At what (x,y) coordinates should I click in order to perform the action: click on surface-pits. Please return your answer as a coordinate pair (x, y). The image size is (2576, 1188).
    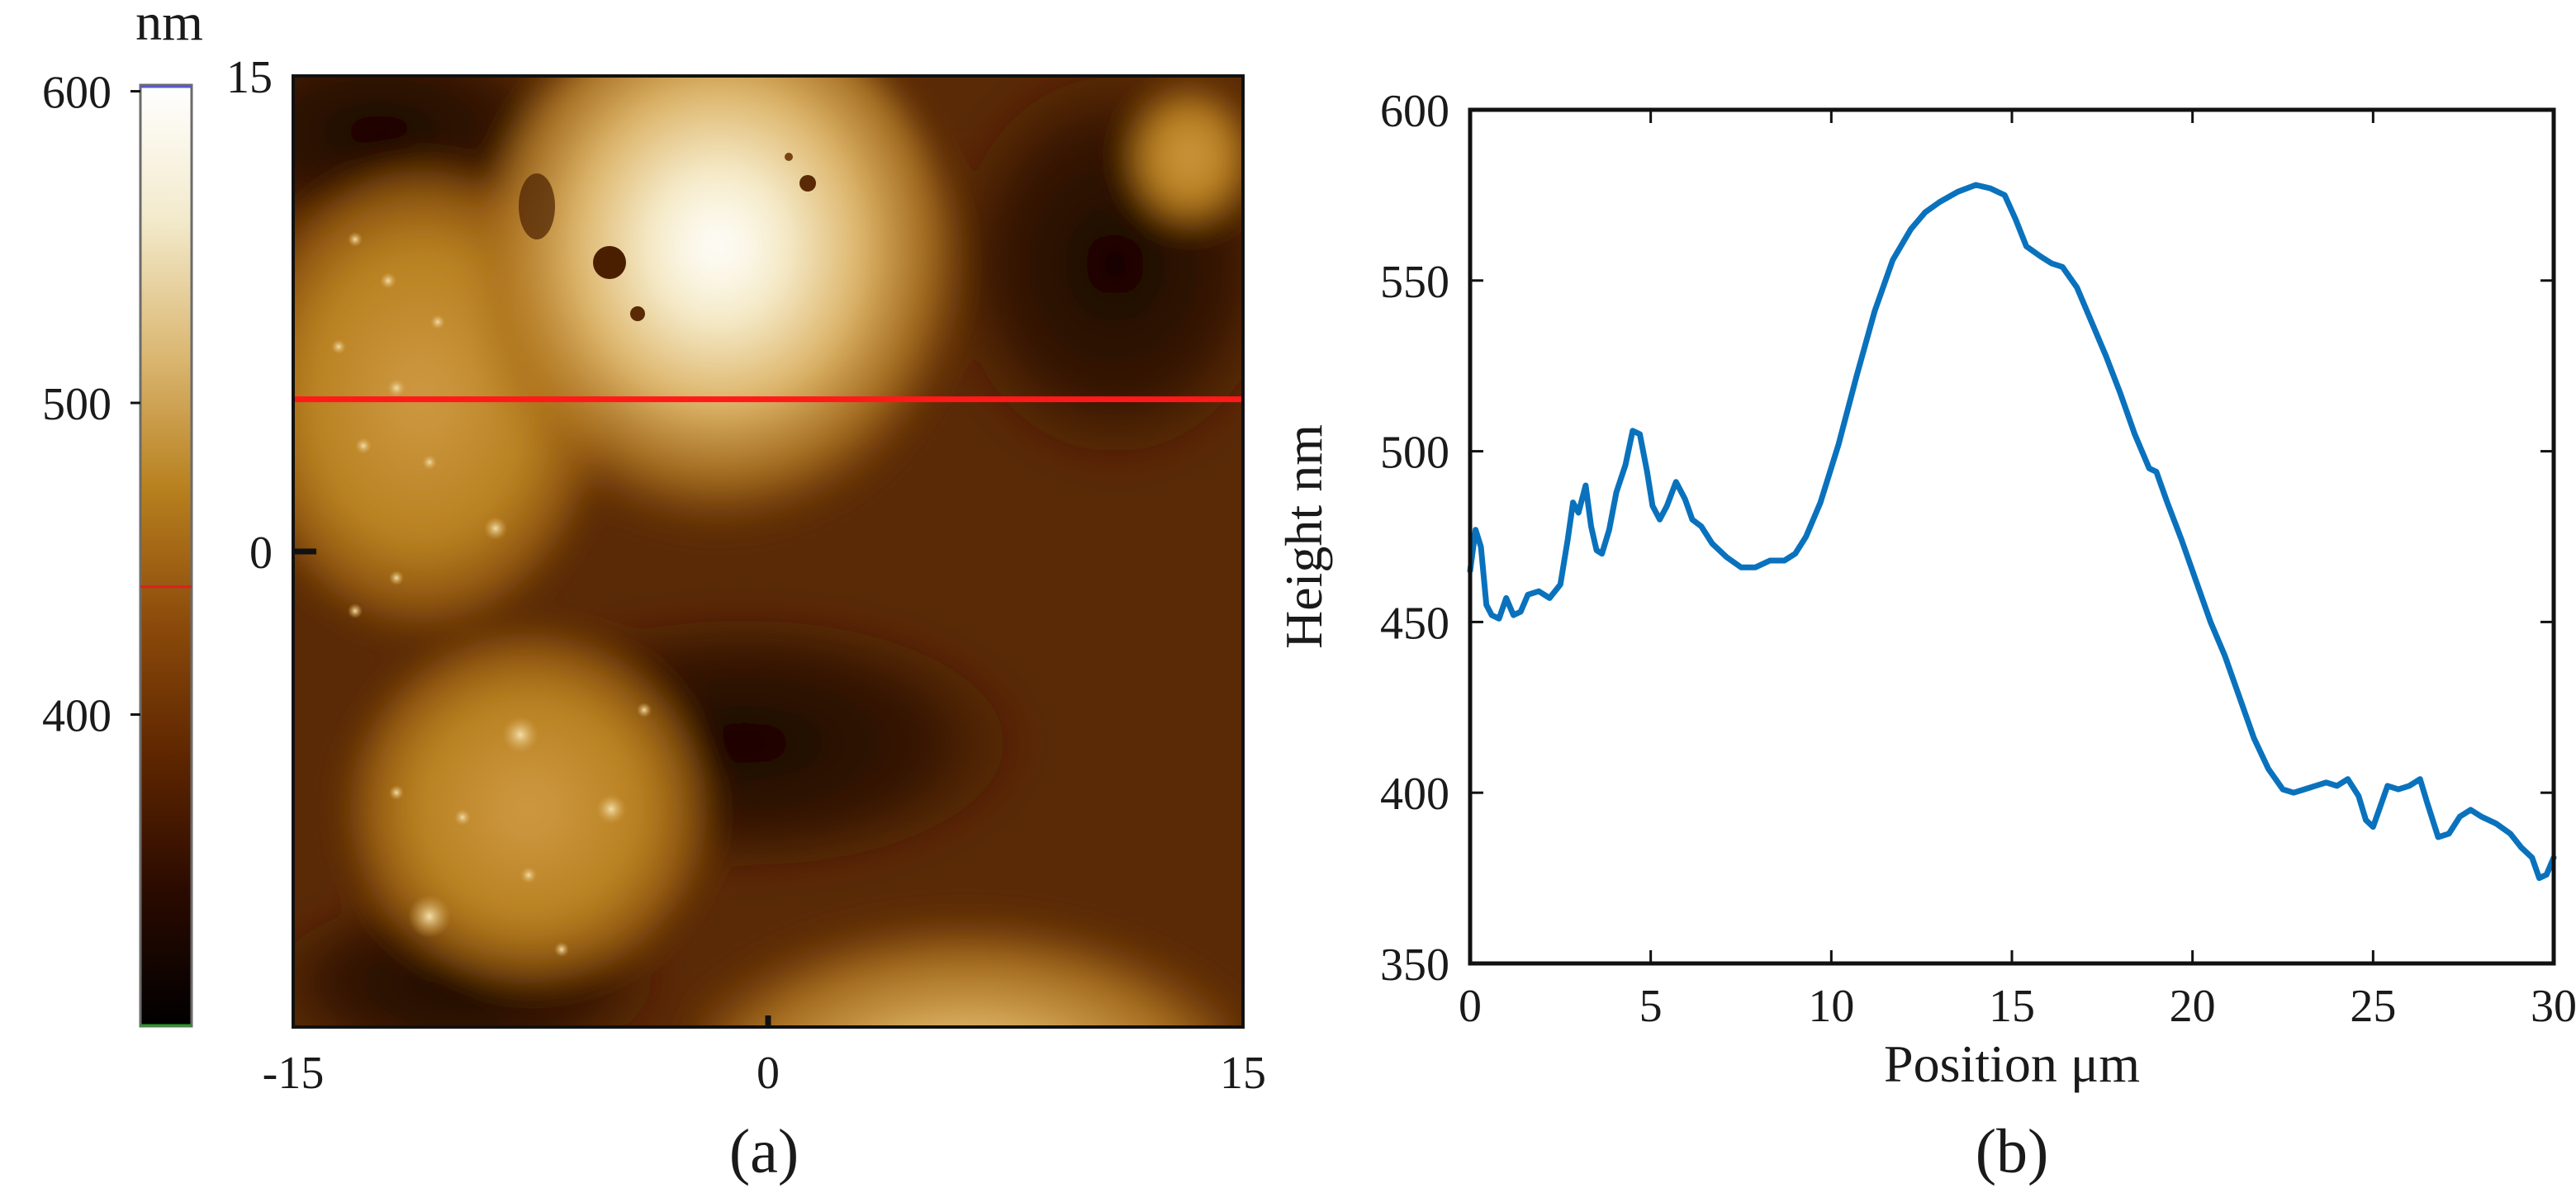
    Looking at the image, I should click on (667, 237).